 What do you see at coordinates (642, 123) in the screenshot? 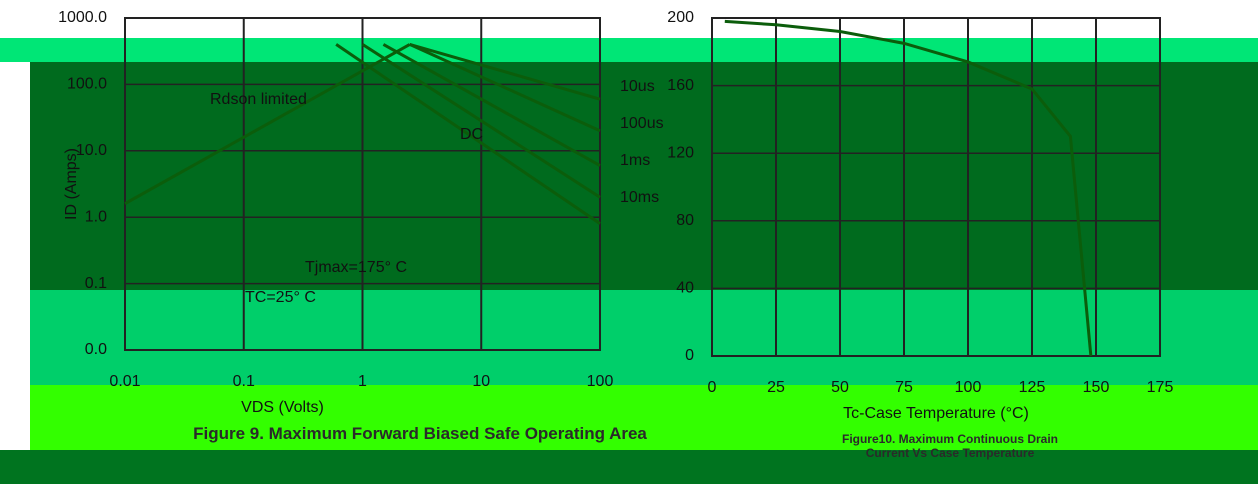
I see `series-label: 100us` at bounding box center [642, 123].